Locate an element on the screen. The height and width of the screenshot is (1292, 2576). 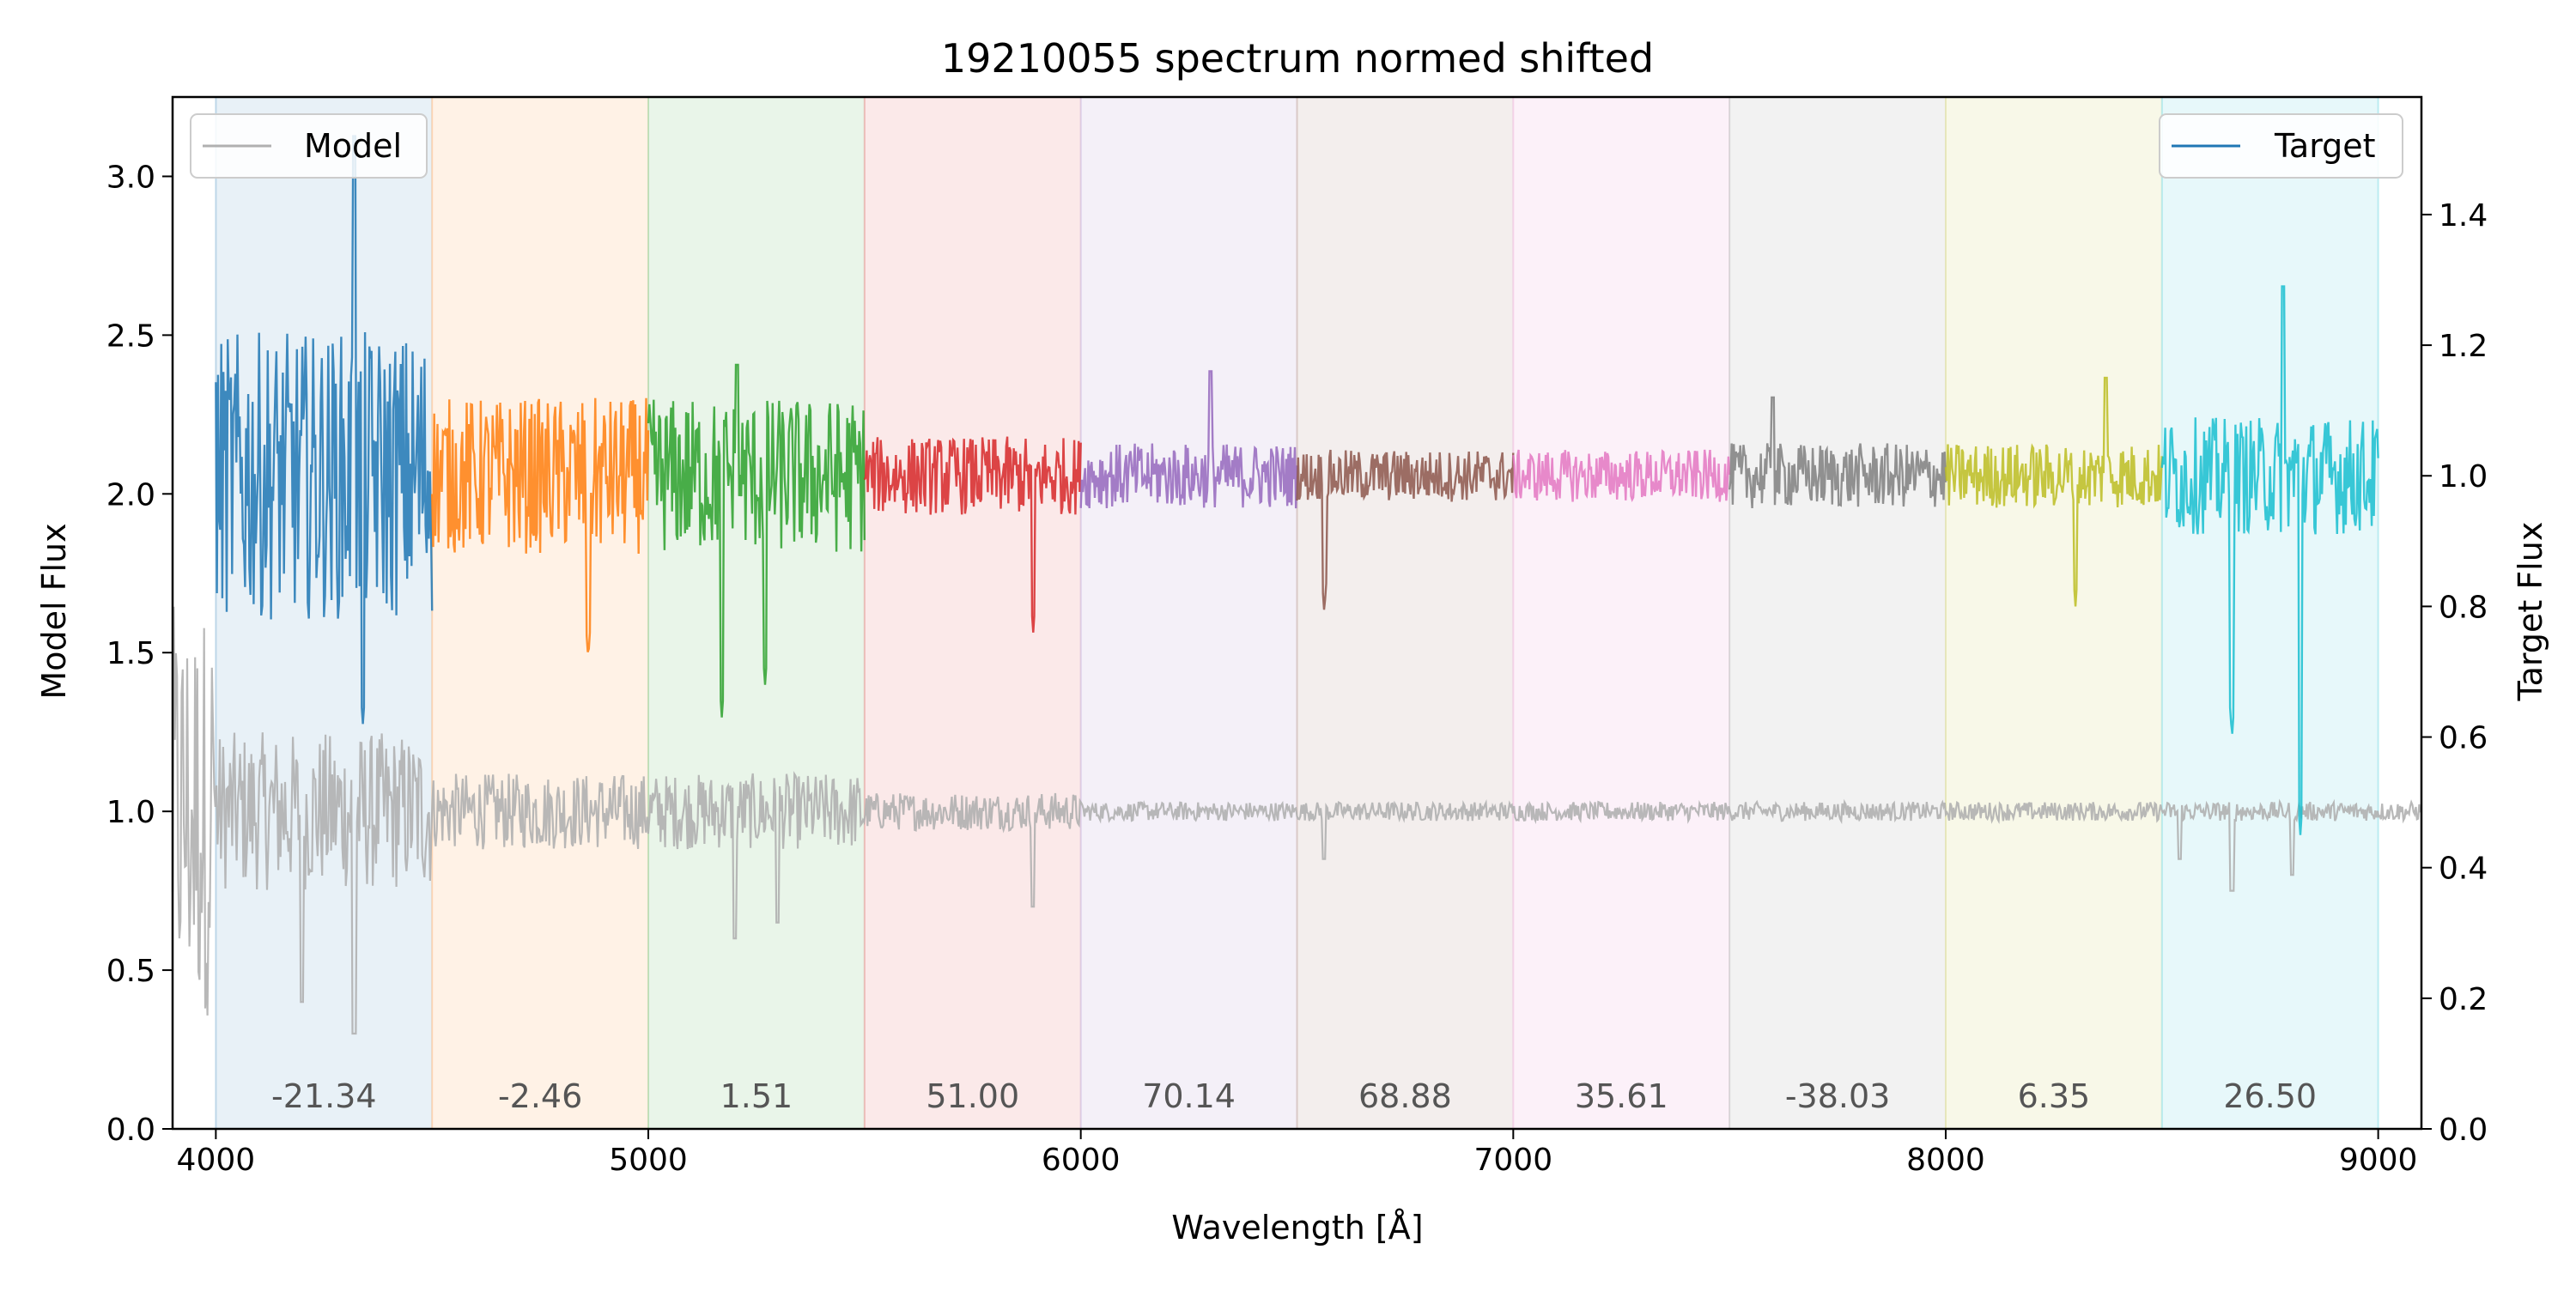
segment-shift-label-6: 35.61 is located at coordinates (1621, 1096).